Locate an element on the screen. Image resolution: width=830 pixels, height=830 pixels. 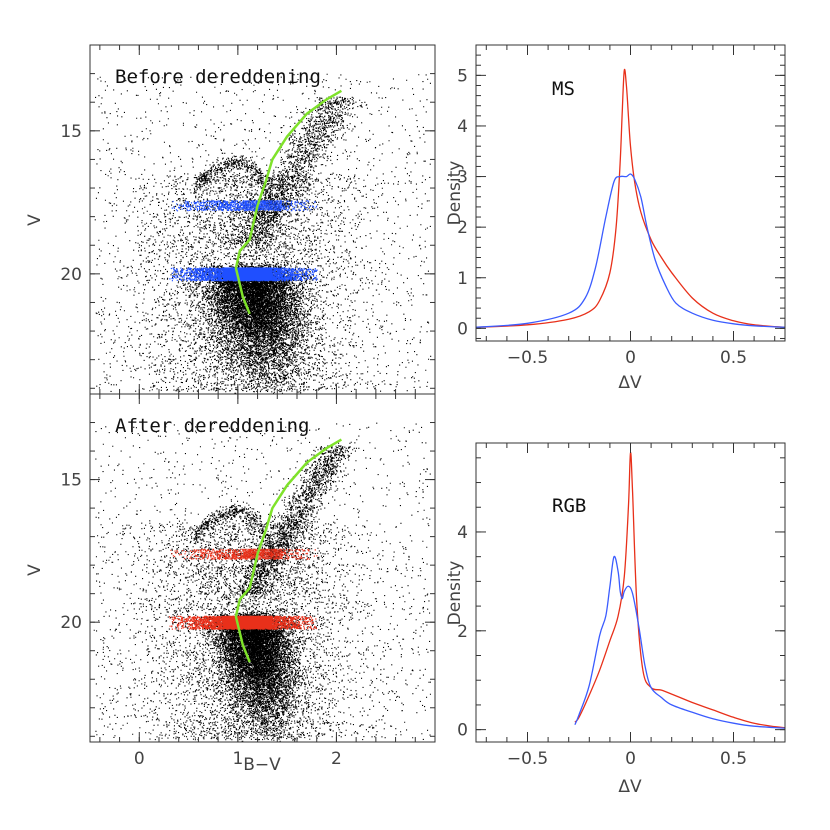
density-ms-ylabel: Density is located at coordinates (455, 193).